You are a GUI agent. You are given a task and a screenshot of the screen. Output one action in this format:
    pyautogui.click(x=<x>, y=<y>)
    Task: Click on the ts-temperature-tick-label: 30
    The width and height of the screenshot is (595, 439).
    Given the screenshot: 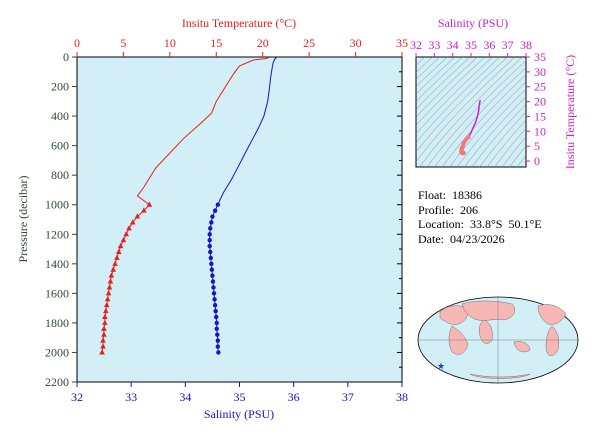 What is the action you would take?
    pyautogui.click(x=540, y=72)
    